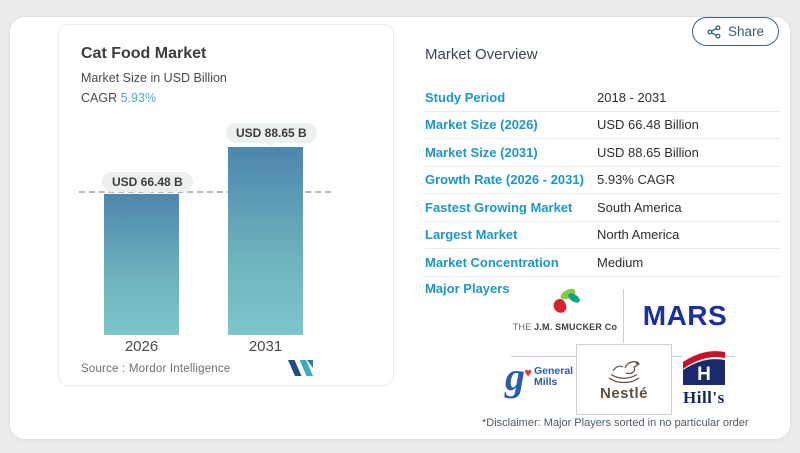  I want to click on heart-icon: ♥, so click(528, 372).